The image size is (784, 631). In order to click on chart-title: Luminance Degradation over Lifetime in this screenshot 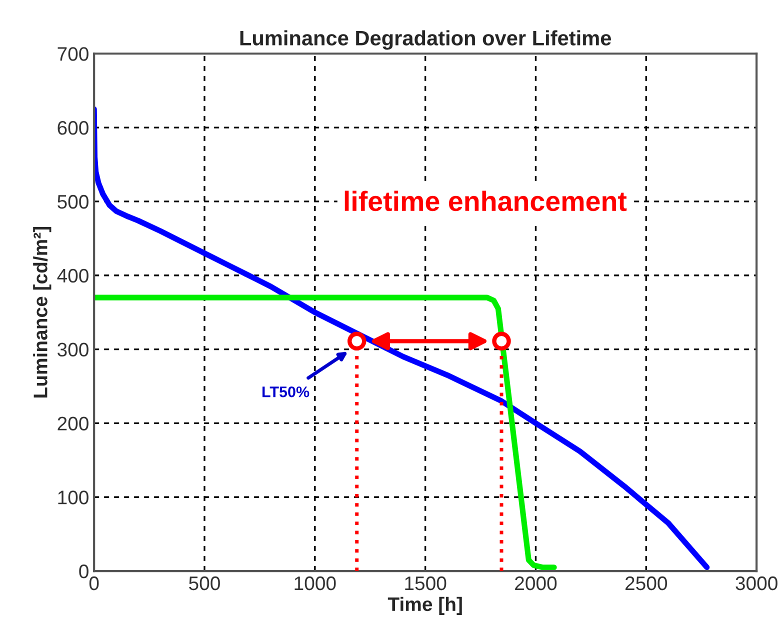, I will do `click(425, 40)`.